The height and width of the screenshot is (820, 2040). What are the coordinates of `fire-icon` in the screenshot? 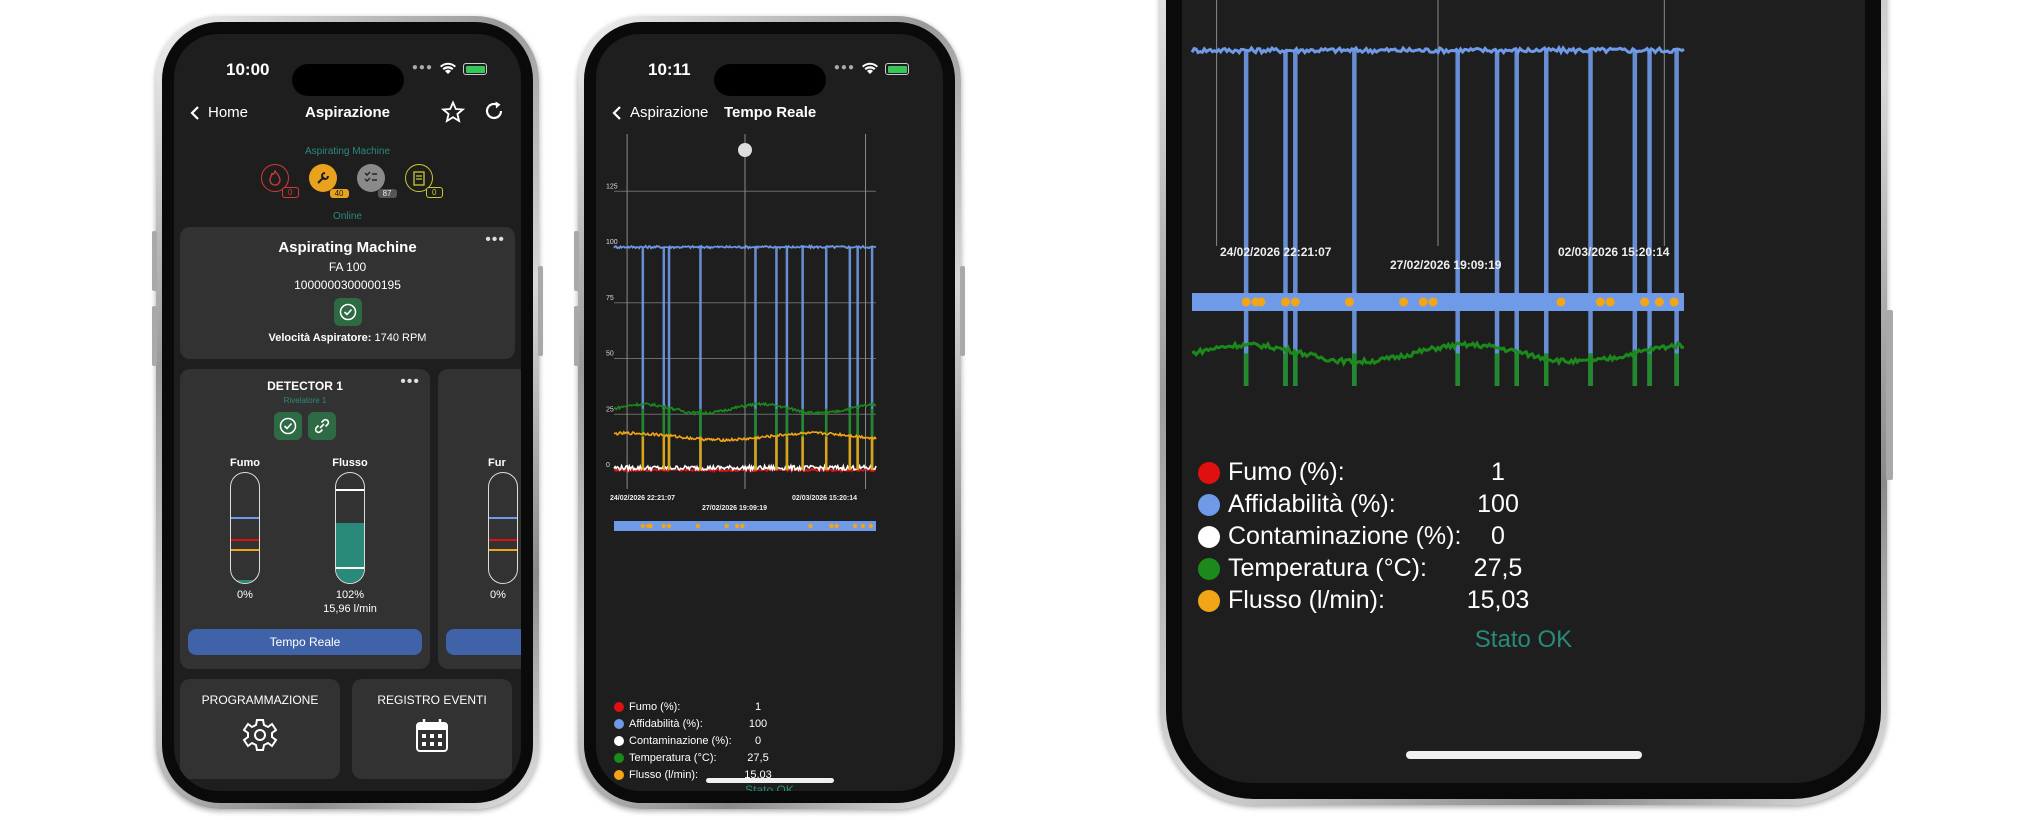 It's located at (275, 178).